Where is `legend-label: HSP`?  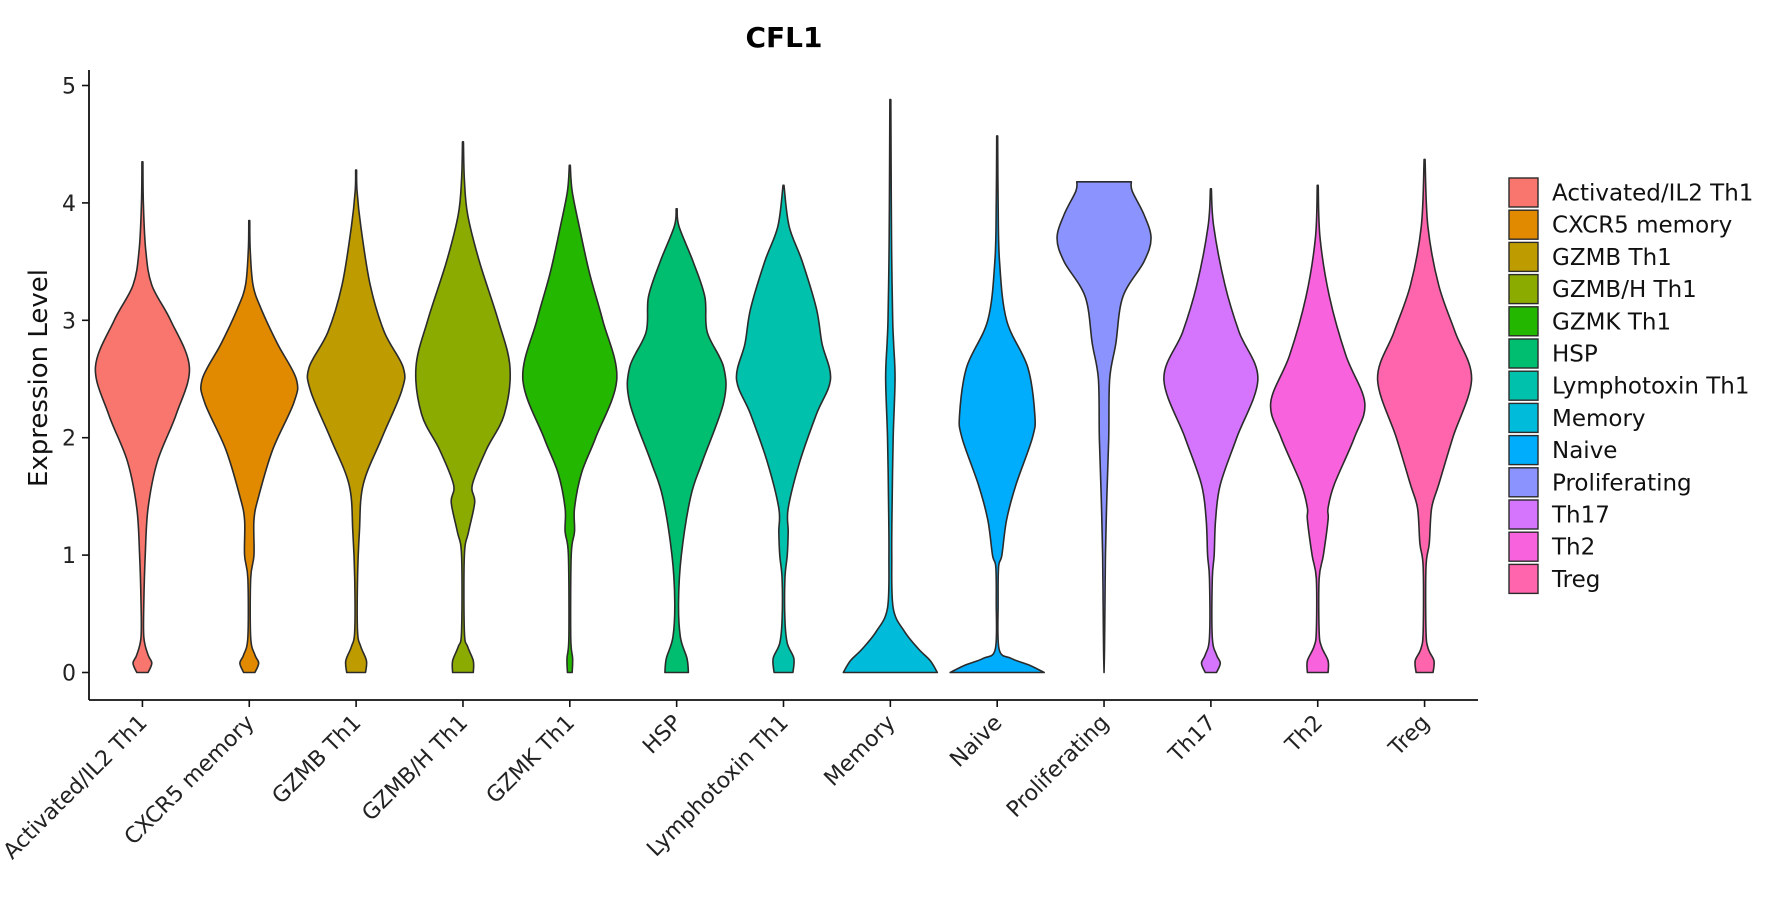 legend-label: HSP is located at coordinates (1575, 355).